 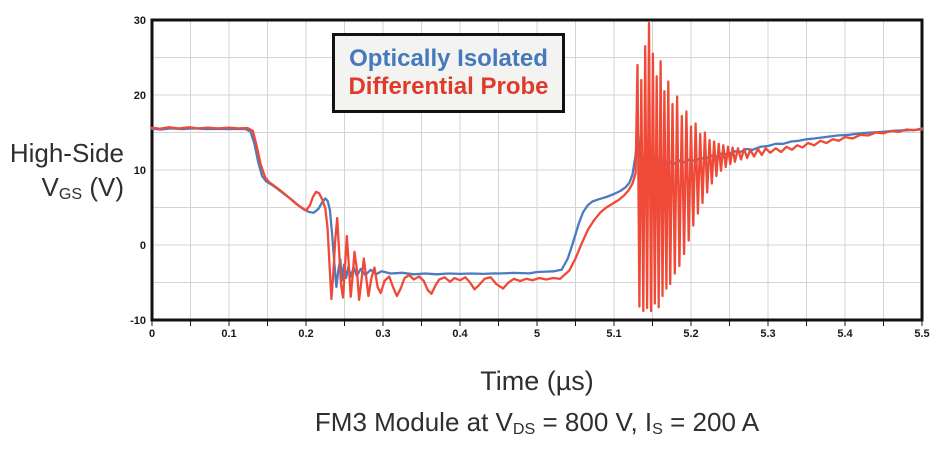 I want to click on svg-text: 5.3, so click(x=767, y=334).